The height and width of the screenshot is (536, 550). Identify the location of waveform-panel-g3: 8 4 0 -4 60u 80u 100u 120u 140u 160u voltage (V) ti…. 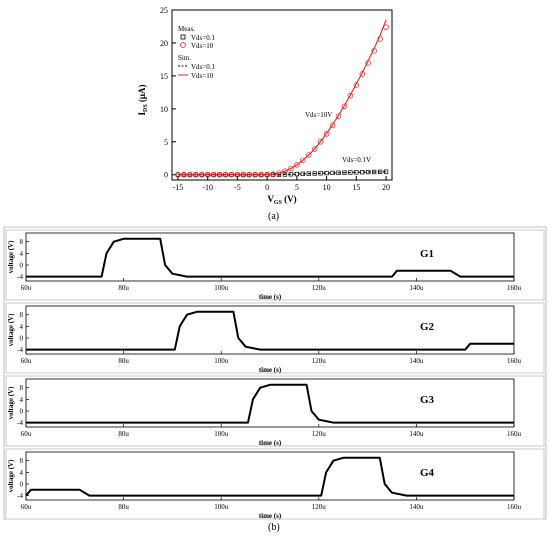
(275, 411).